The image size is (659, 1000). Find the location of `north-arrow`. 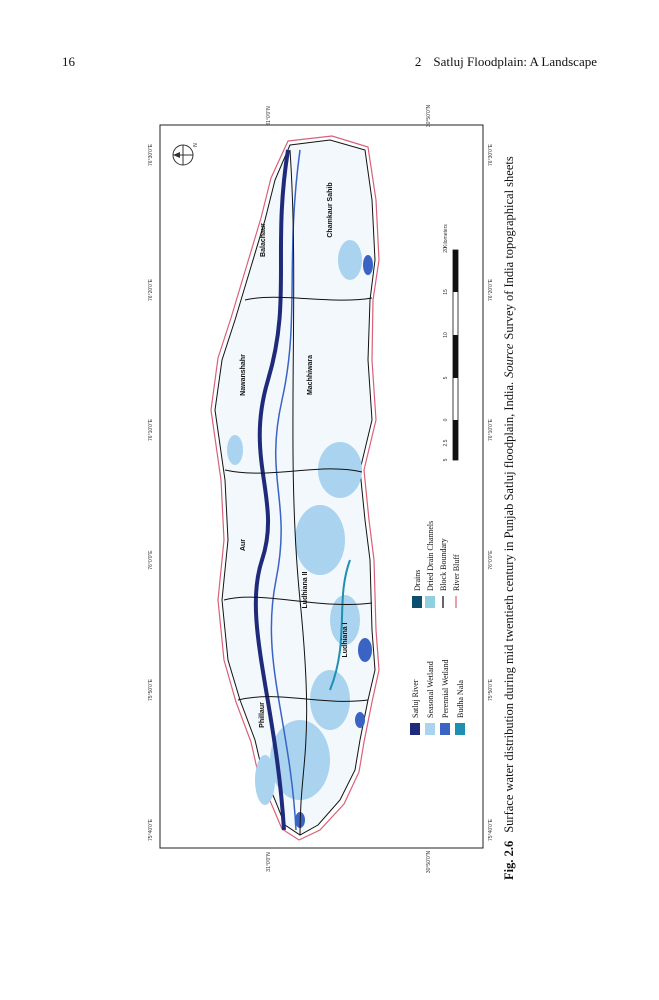

north-arrow is located at coordinates (183, 155).